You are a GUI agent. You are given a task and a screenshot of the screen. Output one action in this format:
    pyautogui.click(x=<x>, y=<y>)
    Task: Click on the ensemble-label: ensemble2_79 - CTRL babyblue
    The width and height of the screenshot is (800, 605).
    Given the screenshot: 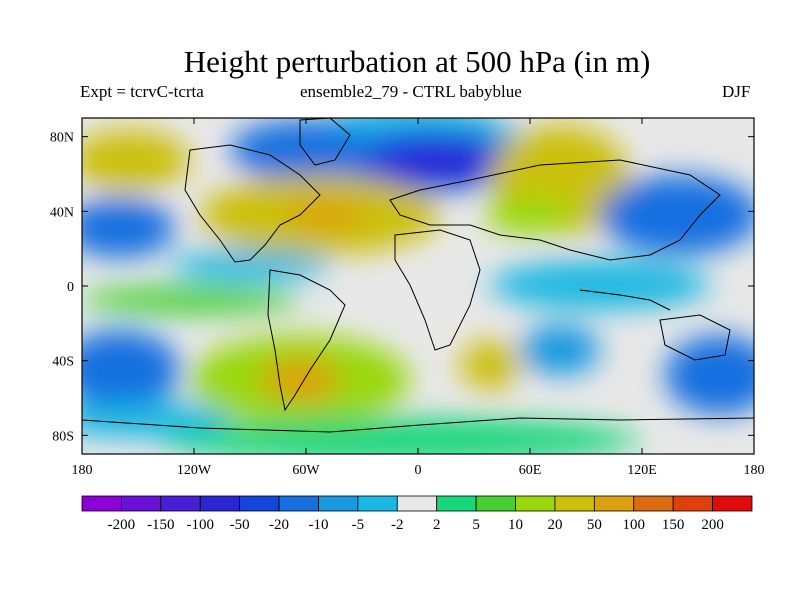 What is the action you would take?
    pyautogui.click(x=411, y=91)
    